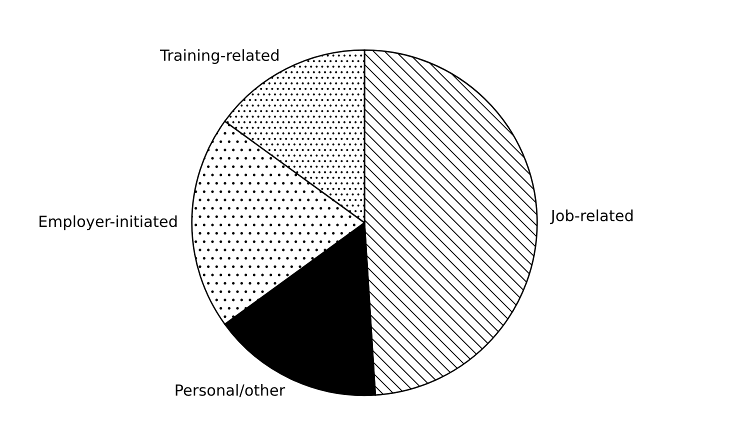 The image size is (729, 442). Describe the element at coordinates (231, 391) in the screenshot. I see `slice-label: Personal/other` at that location.